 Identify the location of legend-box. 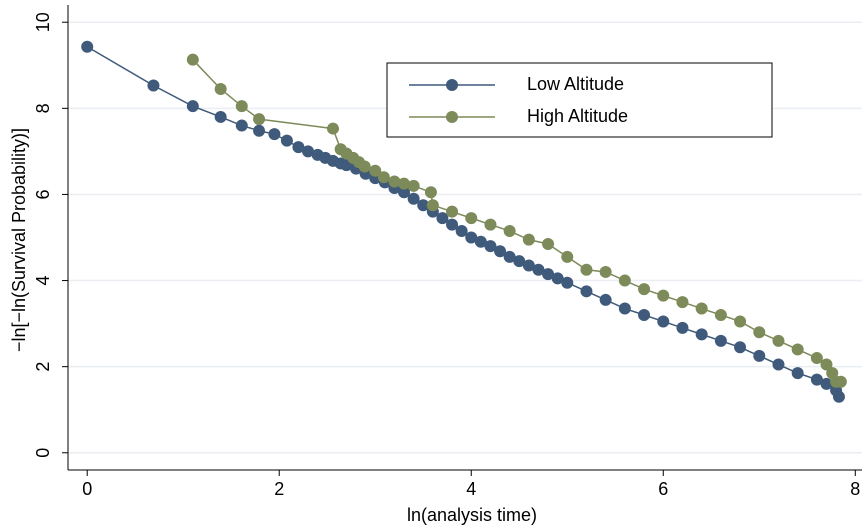
(579, 100).